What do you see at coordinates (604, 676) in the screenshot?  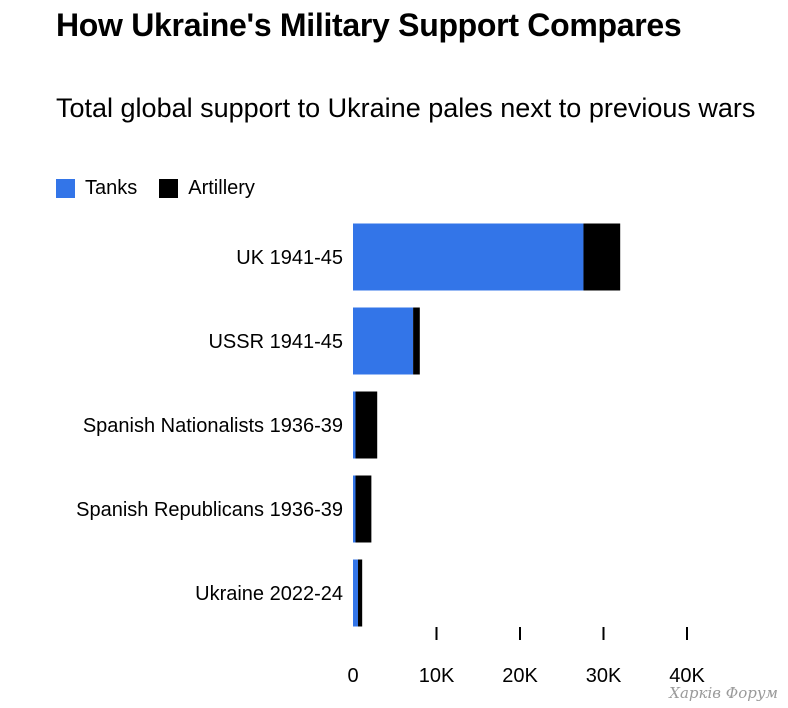 I see `x-tick-label-30k: 30K` at bounding box center [604, 676].